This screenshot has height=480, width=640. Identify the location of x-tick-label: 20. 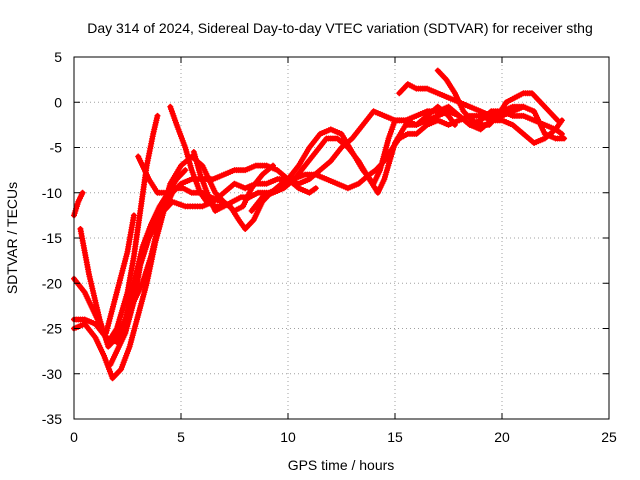
(502, 437).